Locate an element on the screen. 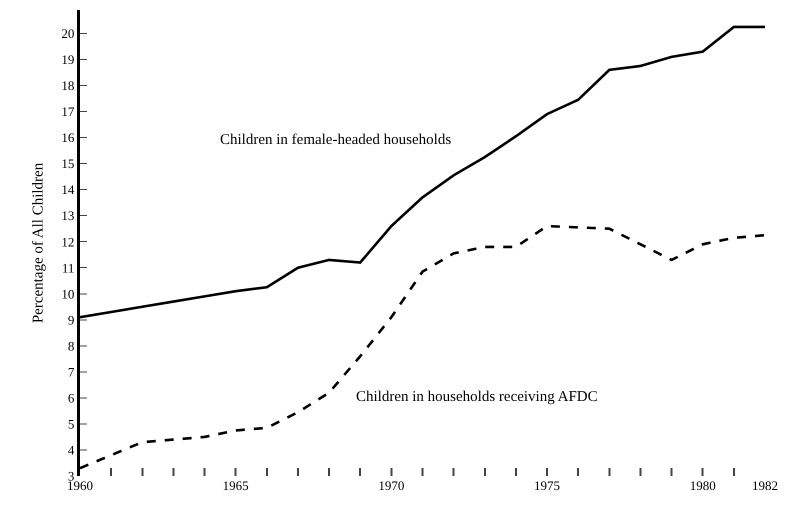 The image size is (795, 511). x-tick-label: 1965 is located at coordinates (235, 485).